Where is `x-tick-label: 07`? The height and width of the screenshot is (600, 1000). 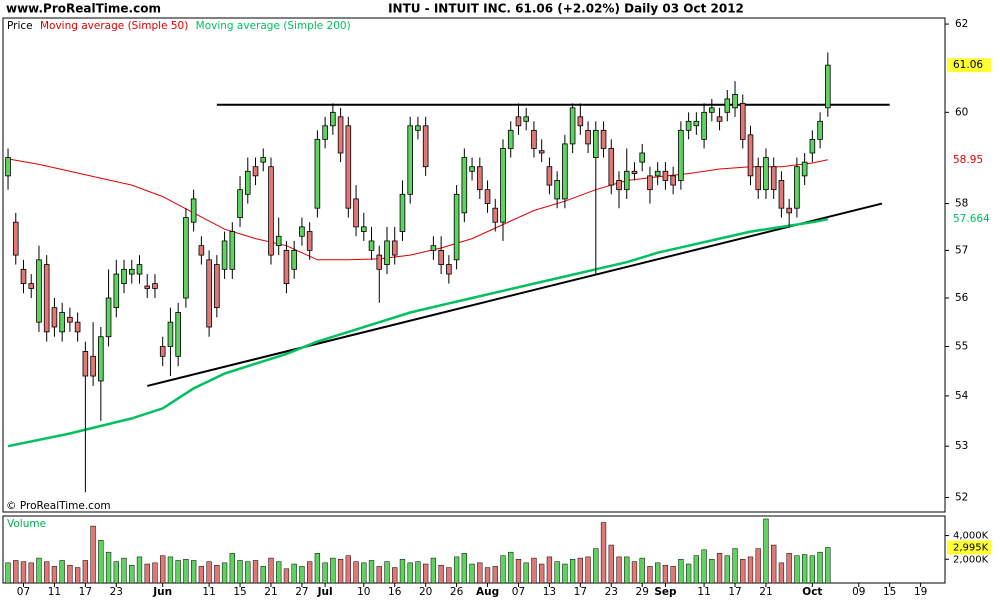
x-tick-label: 07 is located at coordinates (23, 592).